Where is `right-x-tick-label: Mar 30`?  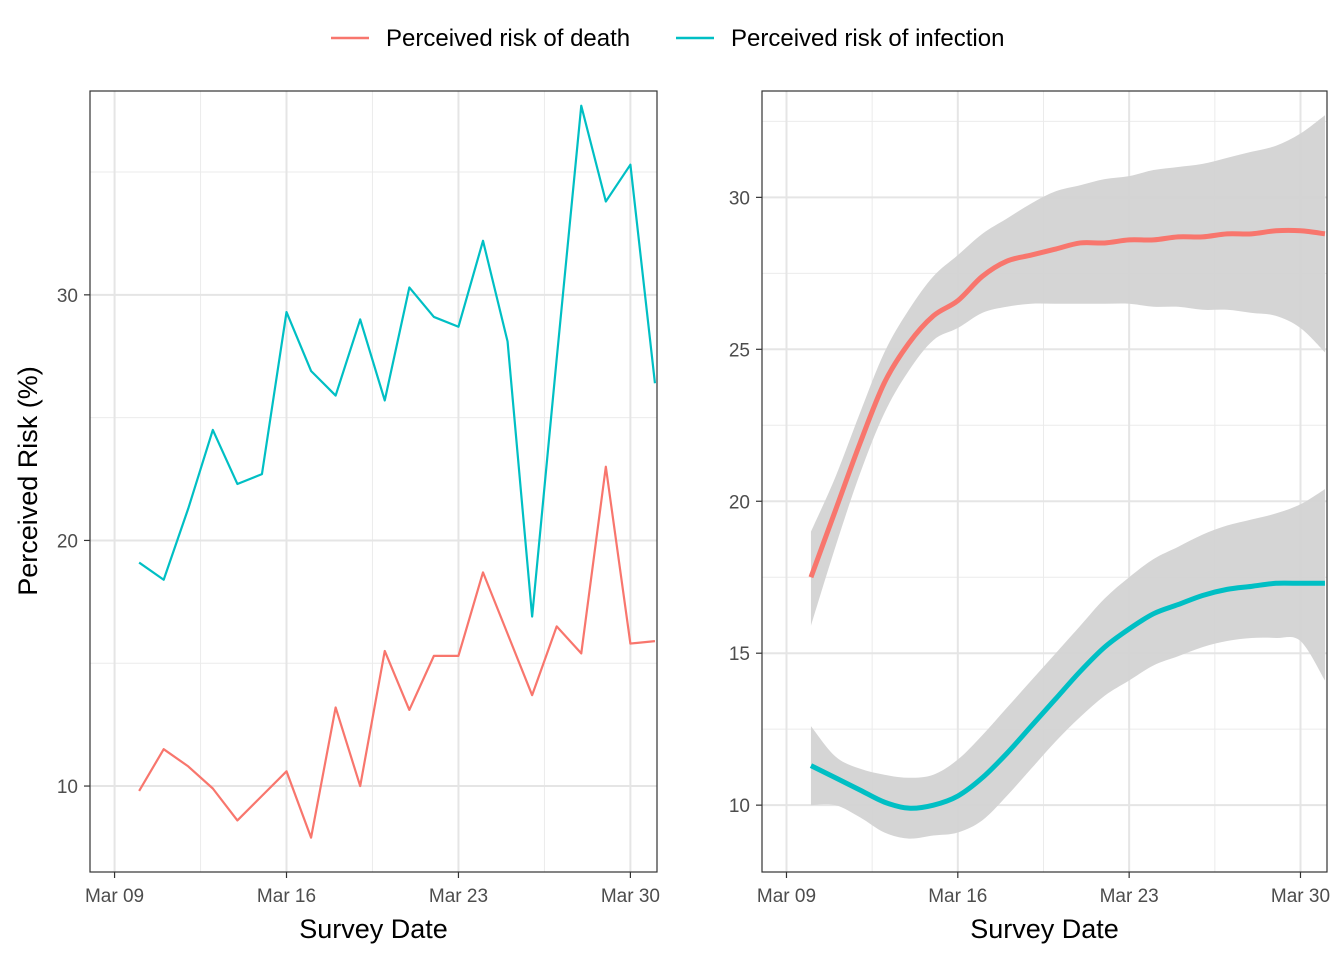 right-x-tick-label: Mar 30 is located at coordinates (1300, 896).